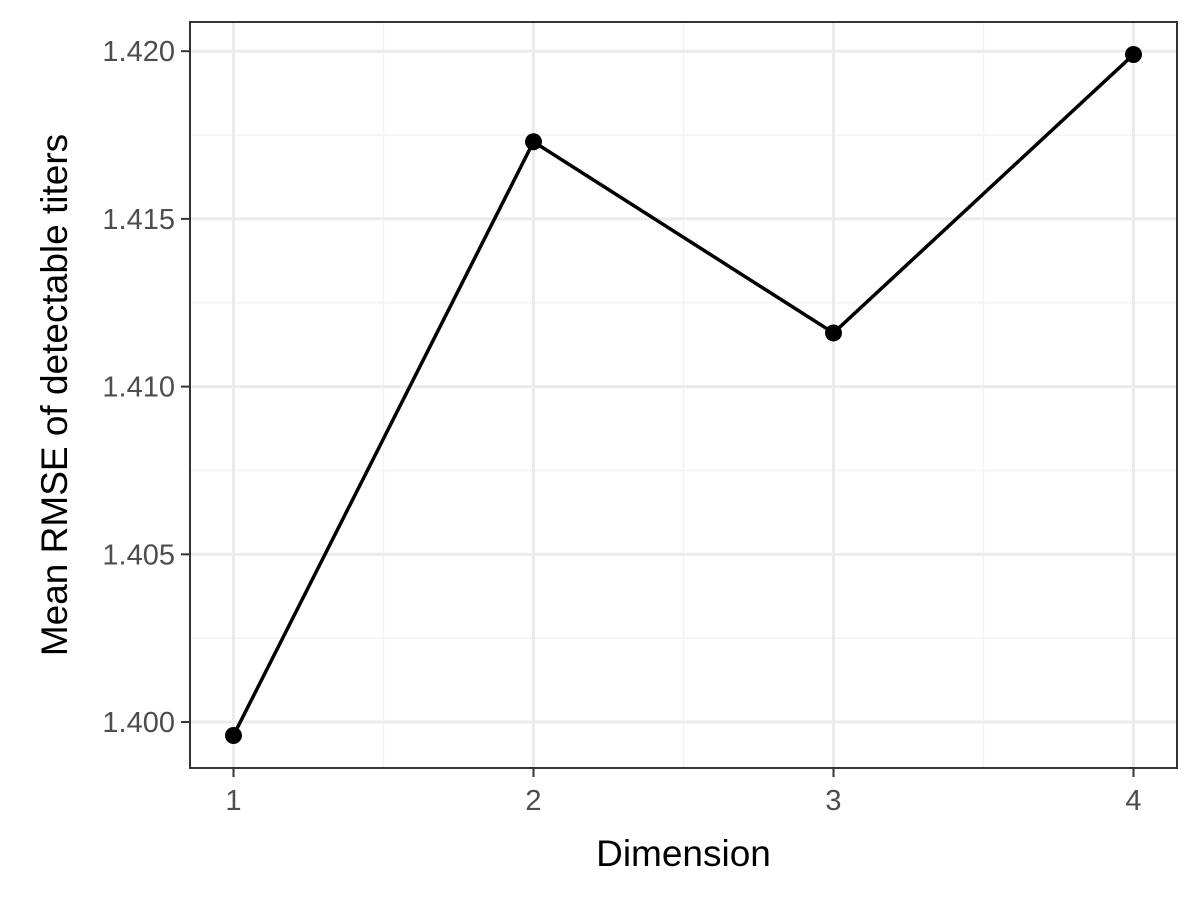 The image size is (1200, 900). Describe the element at coordinates (233, 801) in the screenshot. I see `x-tick-label: 1` at that location.